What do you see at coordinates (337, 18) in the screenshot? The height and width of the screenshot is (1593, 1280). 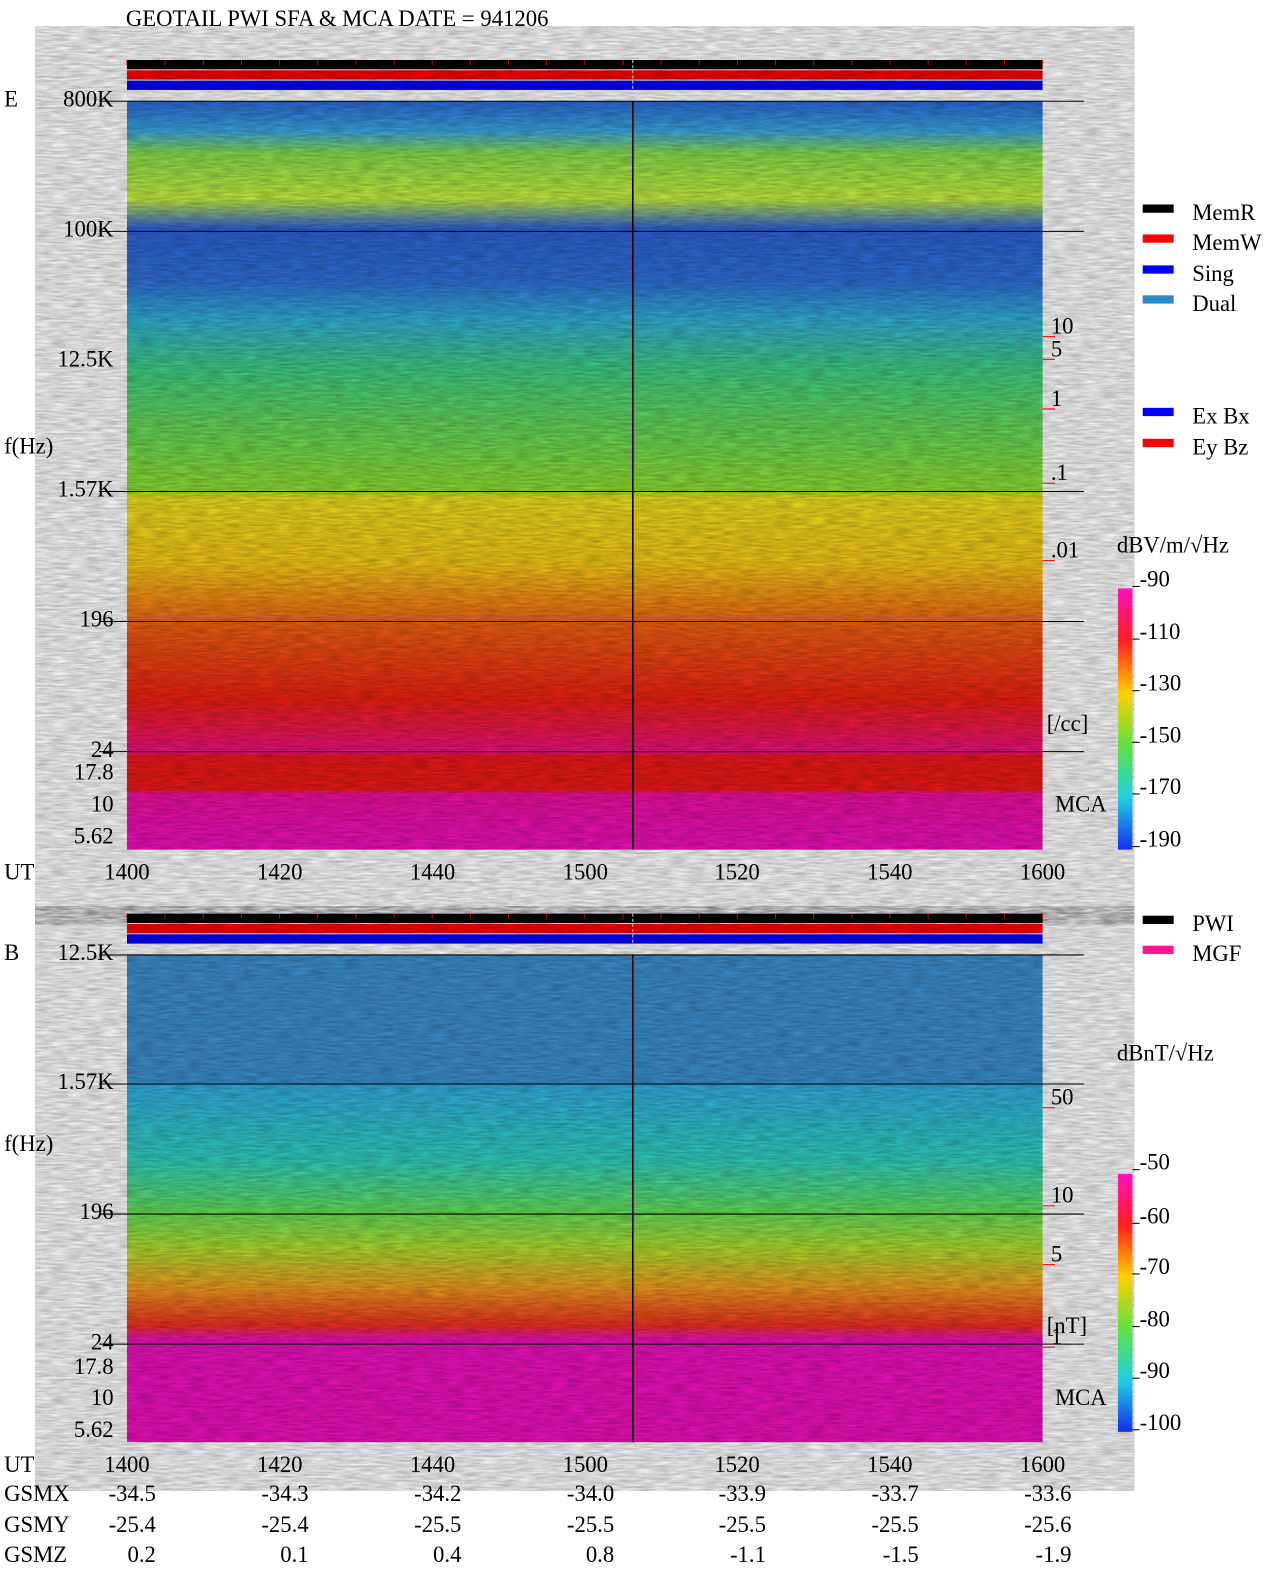 I see `title: GEOTAIL PWI SFA & MCA DATE = 941206` at bounding box center [337, 18].